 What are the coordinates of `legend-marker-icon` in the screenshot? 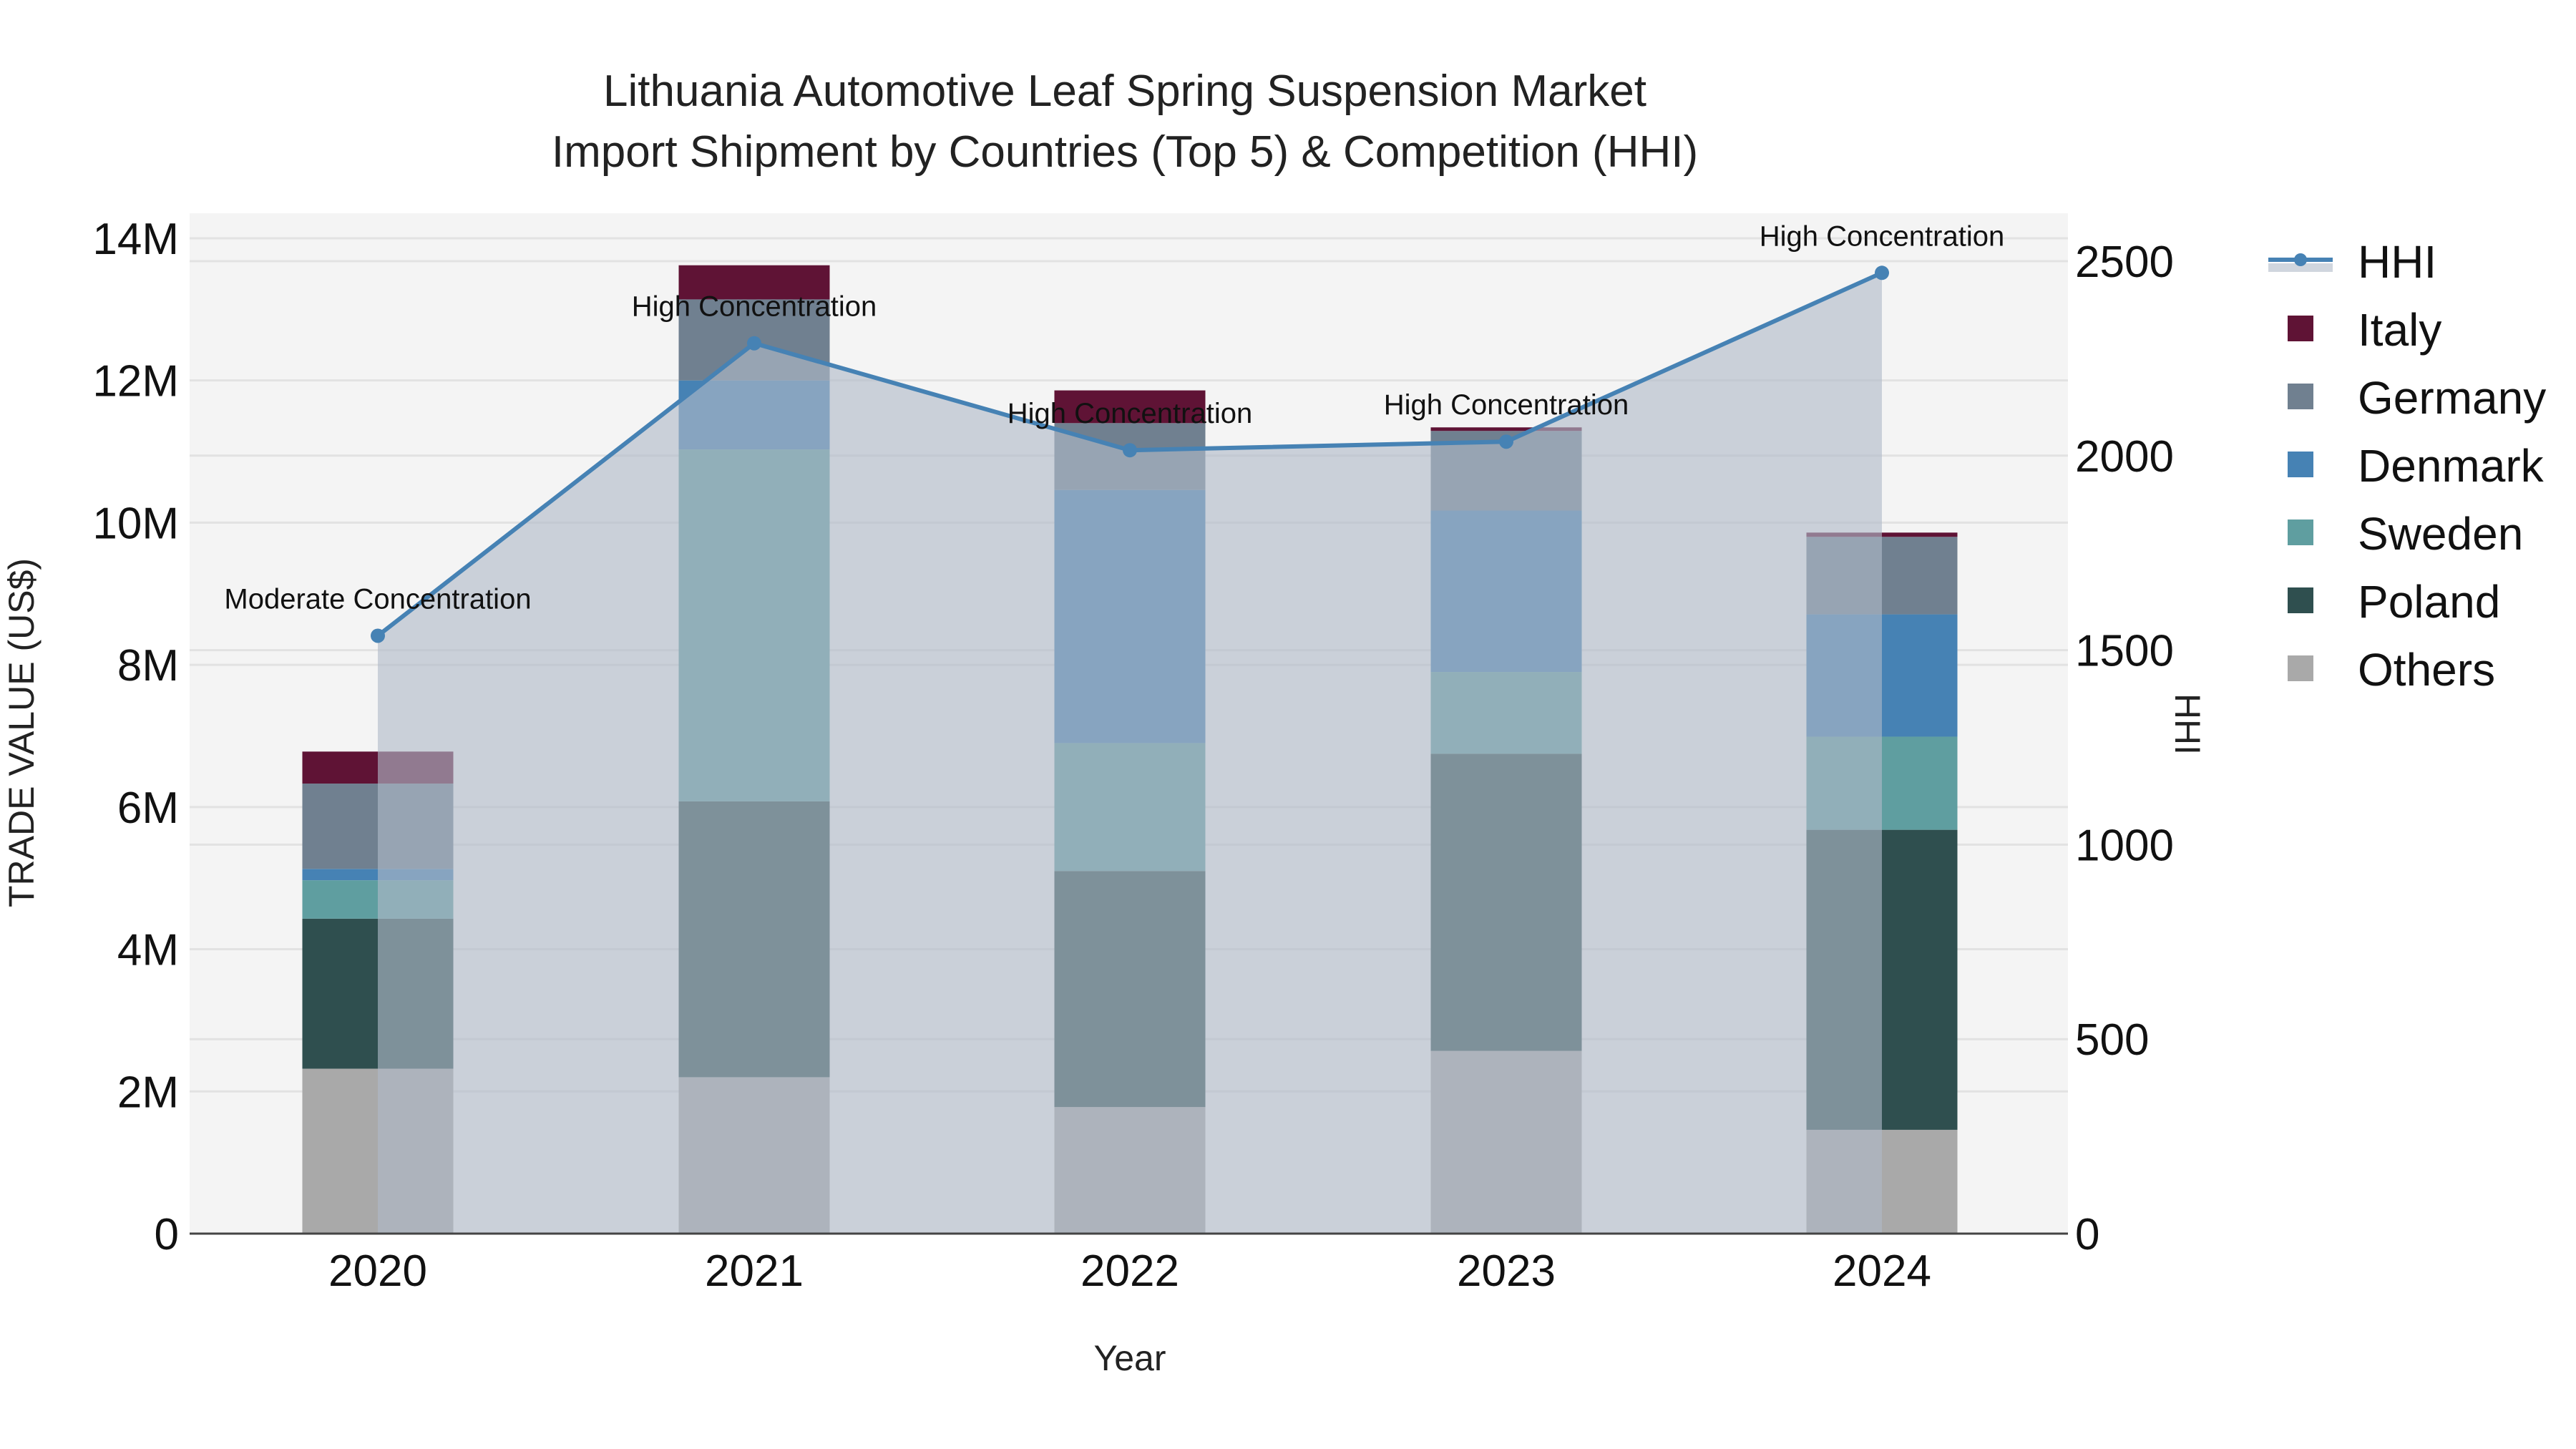 It's located at (2300, 259).